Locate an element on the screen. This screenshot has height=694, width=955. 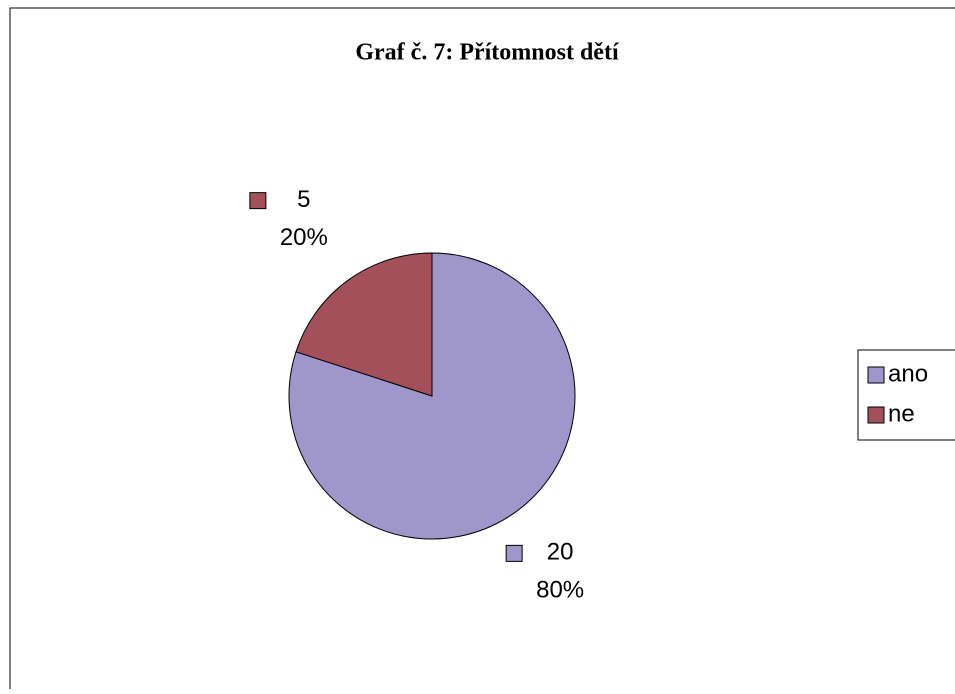
legend-label: ano is located at coordinates (908, 373).